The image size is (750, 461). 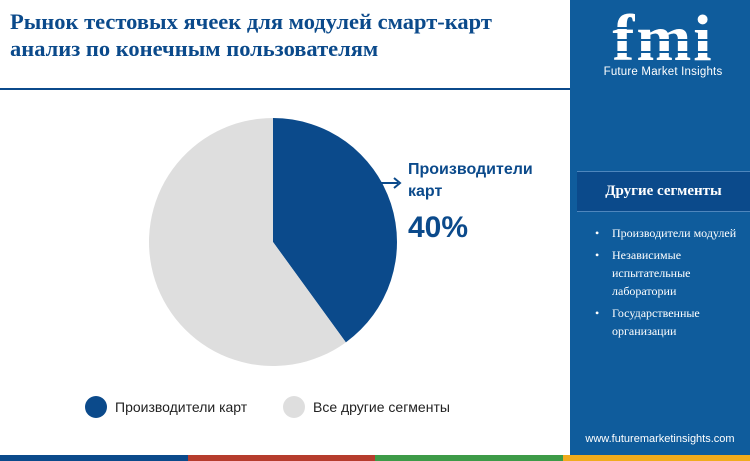 I want to click on legend-label-card-manufacturers: Производители карт, so click(x=181, y=407).